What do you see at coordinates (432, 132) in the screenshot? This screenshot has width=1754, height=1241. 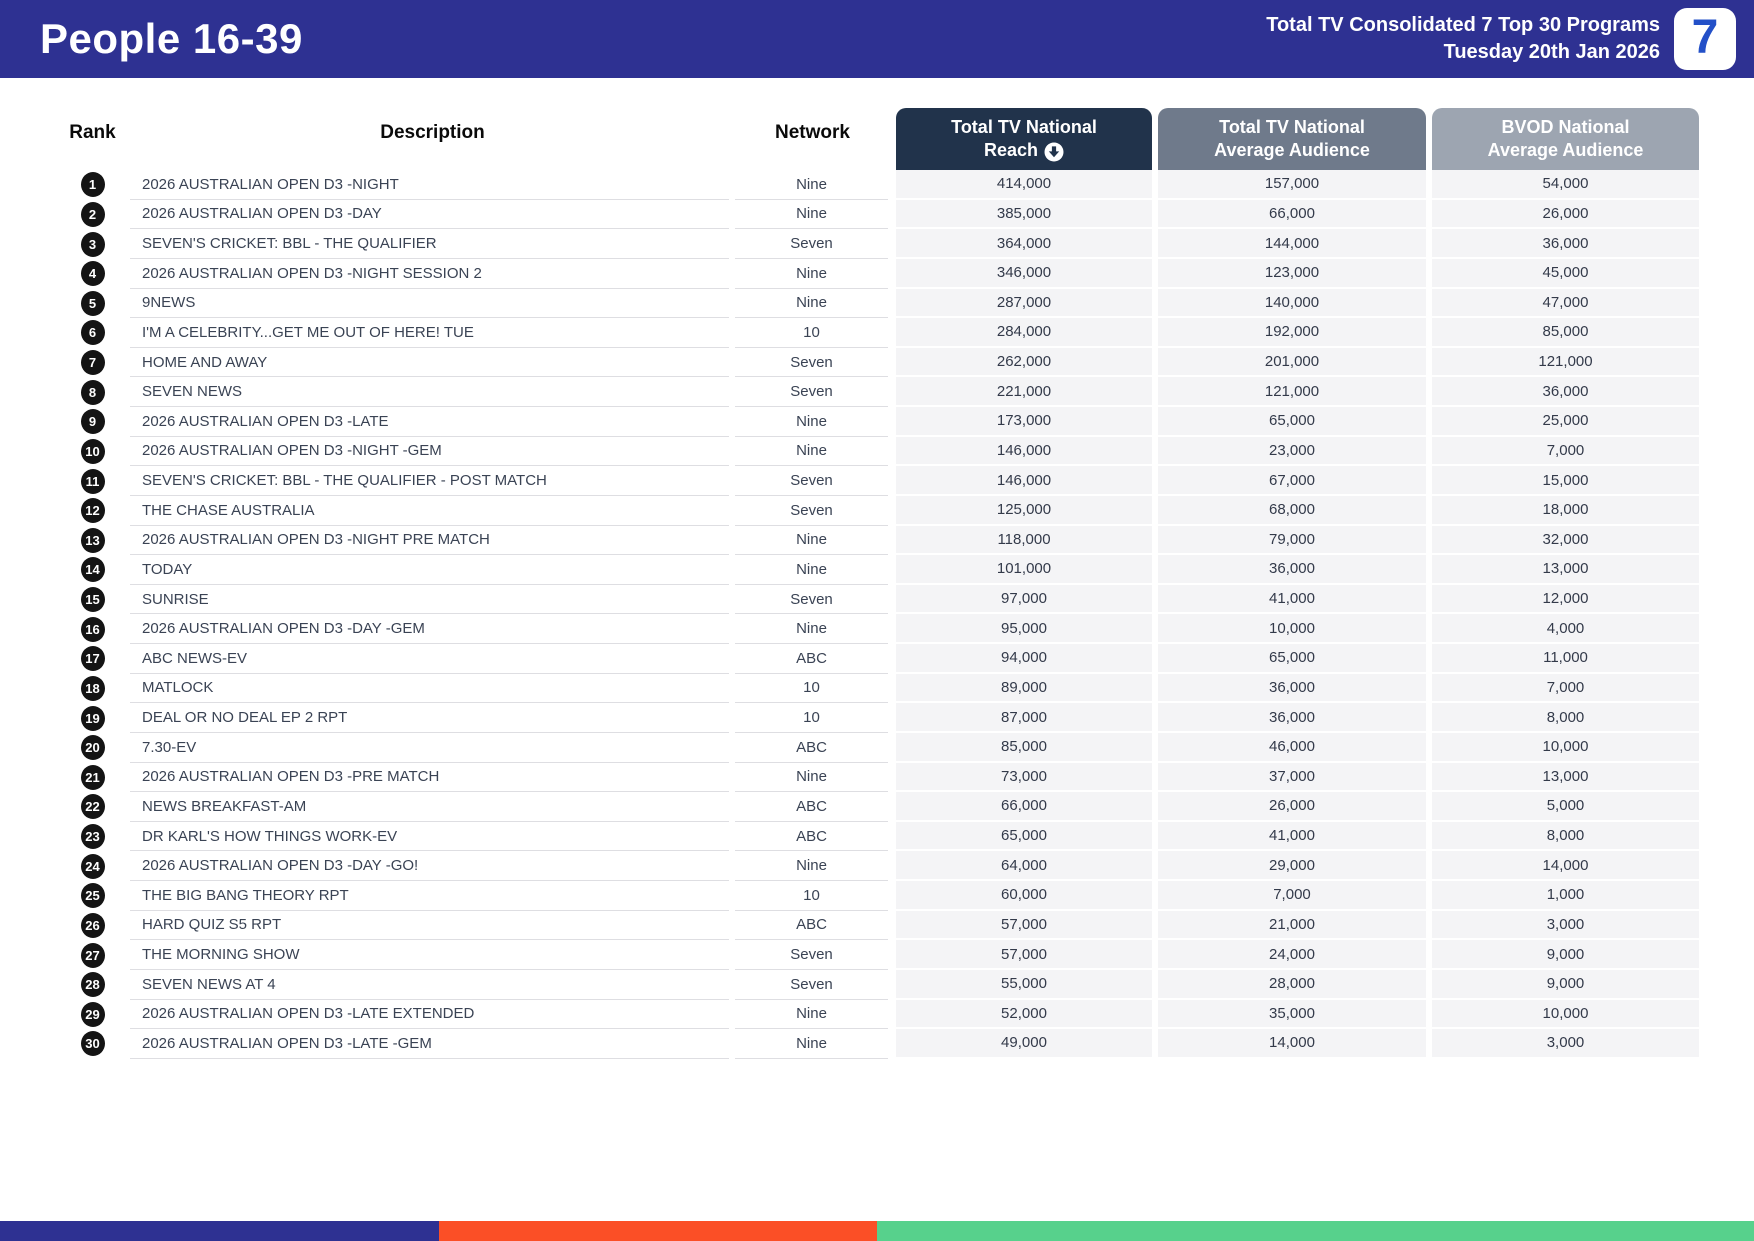 I see `column-header-description: Description` at bounding box center [432, 132].